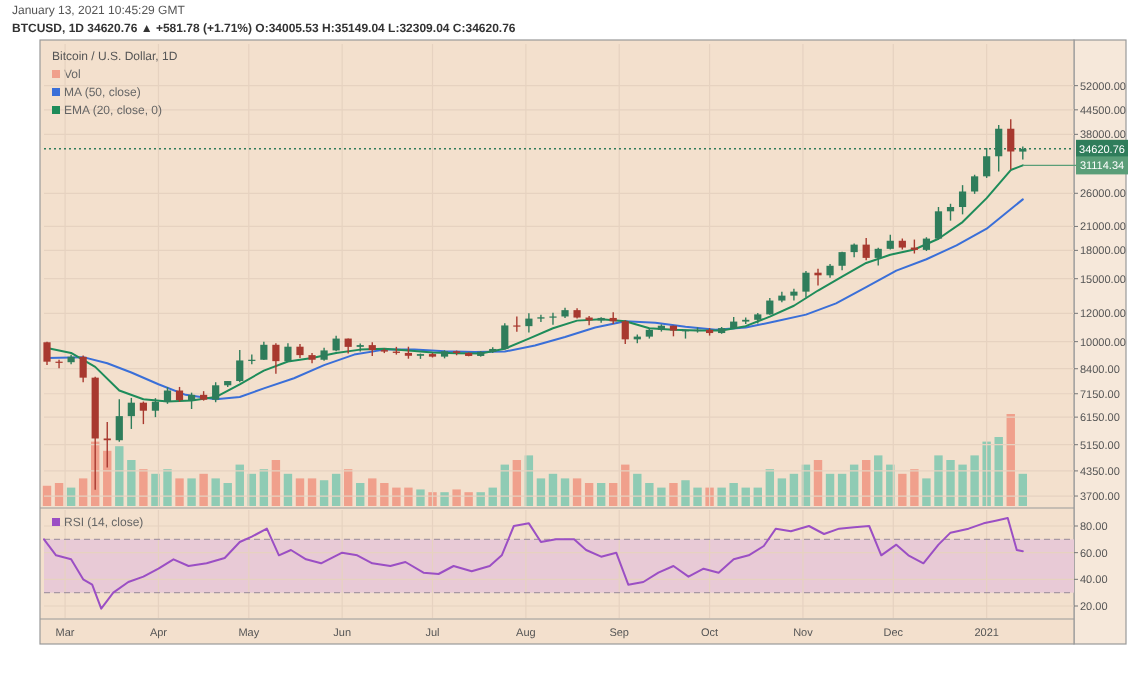  Describe the element at coordinates (533, 563) in the screenshot. I see `line-series` at that location.